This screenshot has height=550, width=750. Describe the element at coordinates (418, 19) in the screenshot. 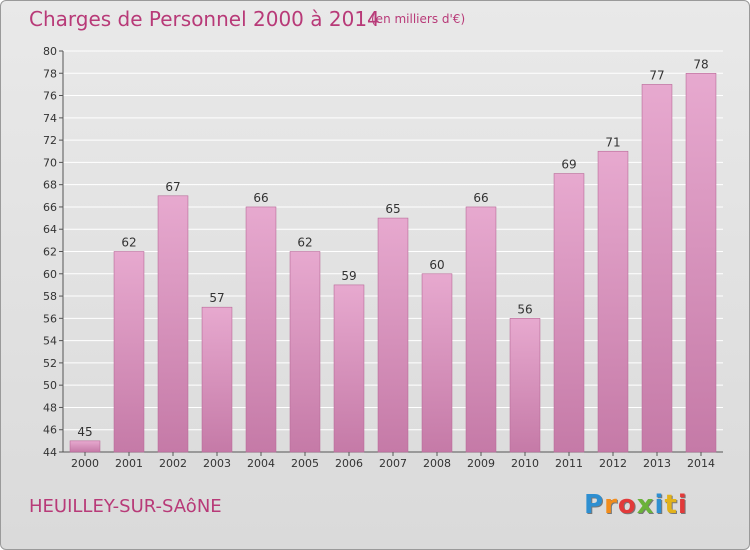

I see `chart-subtitle: (en milliers d'€)` at that location.